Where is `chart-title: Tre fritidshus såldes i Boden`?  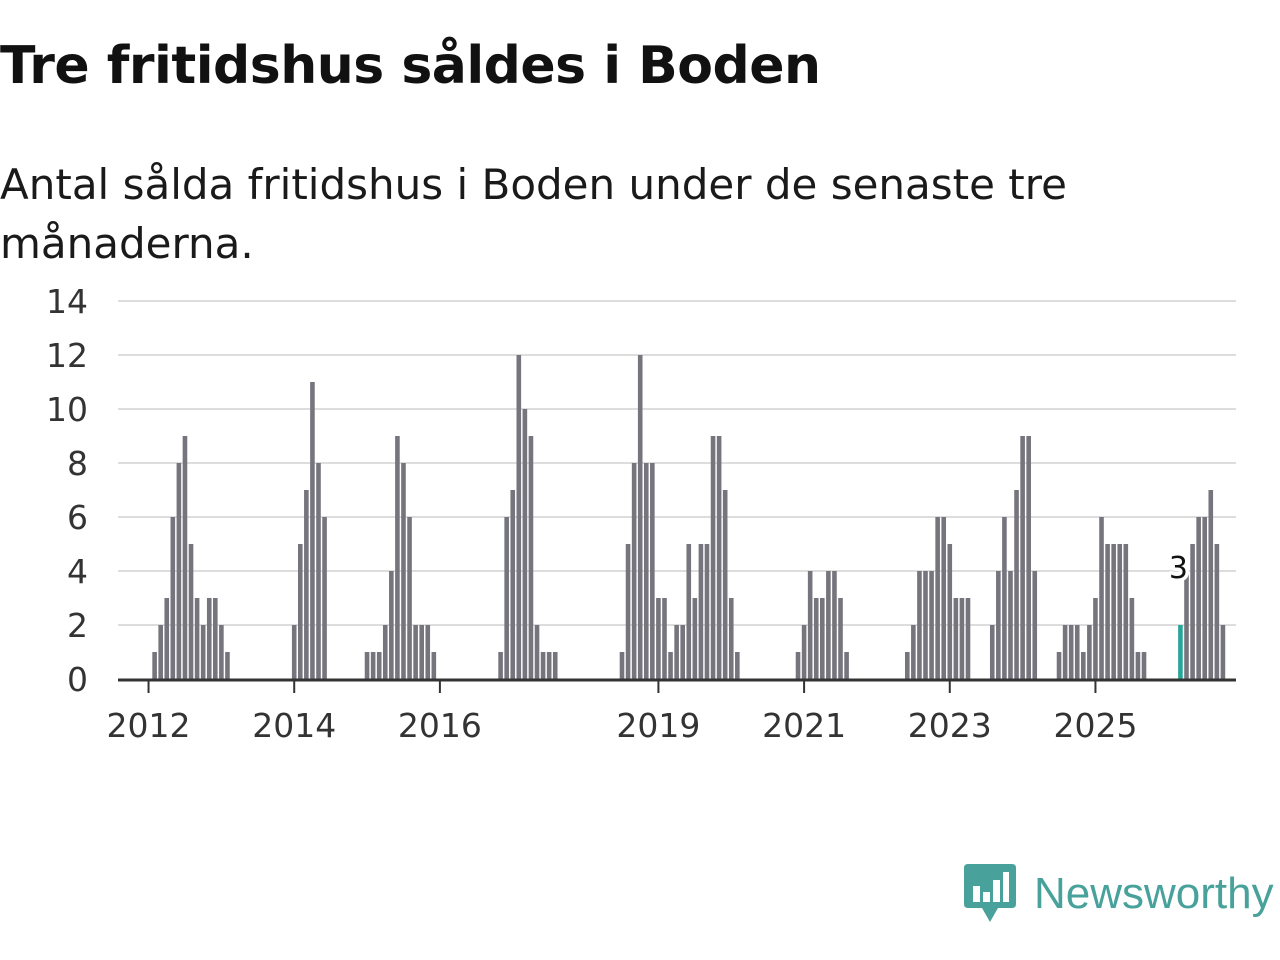 chart-title: Tre fritidshus såldes i Boden is located at coordinates (410, 66).